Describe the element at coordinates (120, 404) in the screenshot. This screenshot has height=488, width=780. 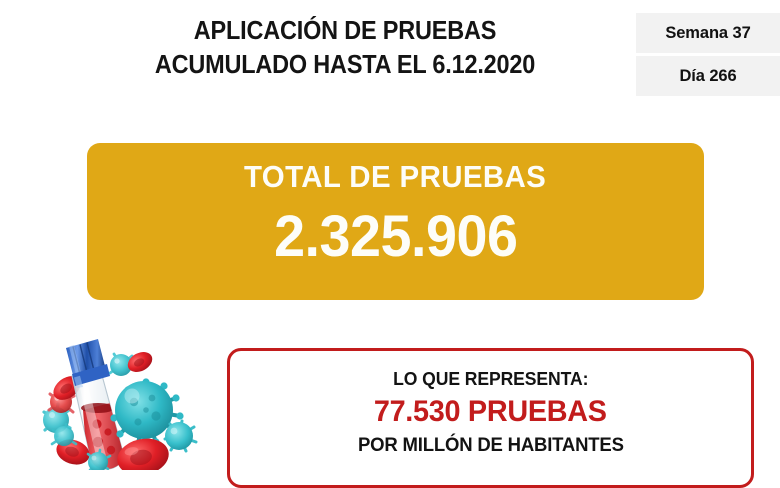
I see `virus-testtube-icon` at that location.